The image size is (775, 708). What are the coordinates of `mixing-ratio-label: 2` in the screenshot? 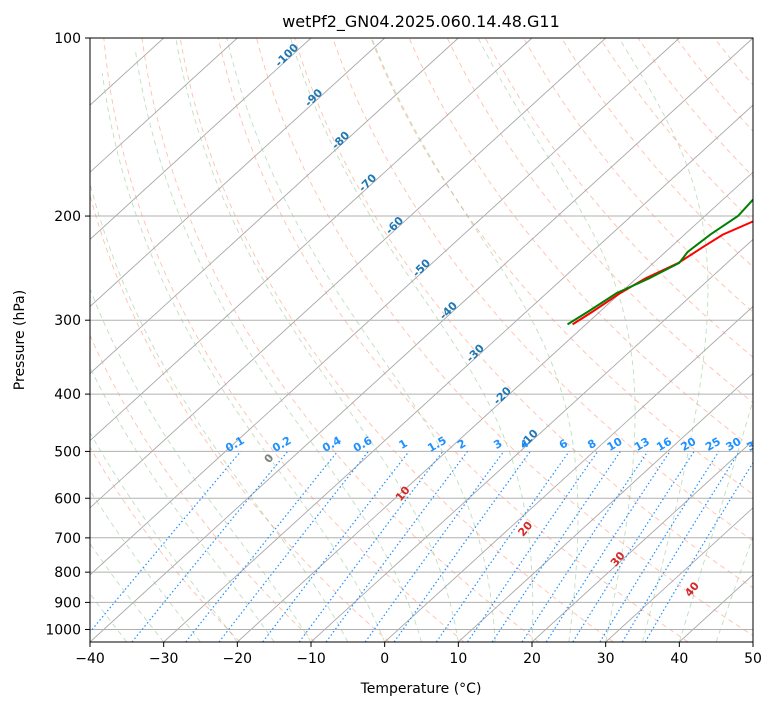 It's located at (461, 444).